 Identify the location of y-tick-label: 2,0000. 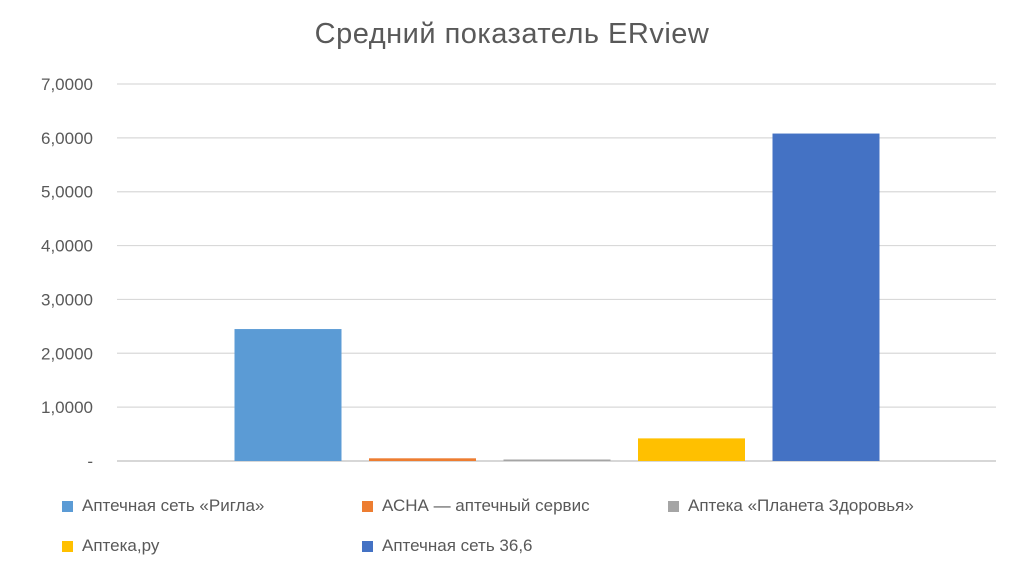
(67, 353).